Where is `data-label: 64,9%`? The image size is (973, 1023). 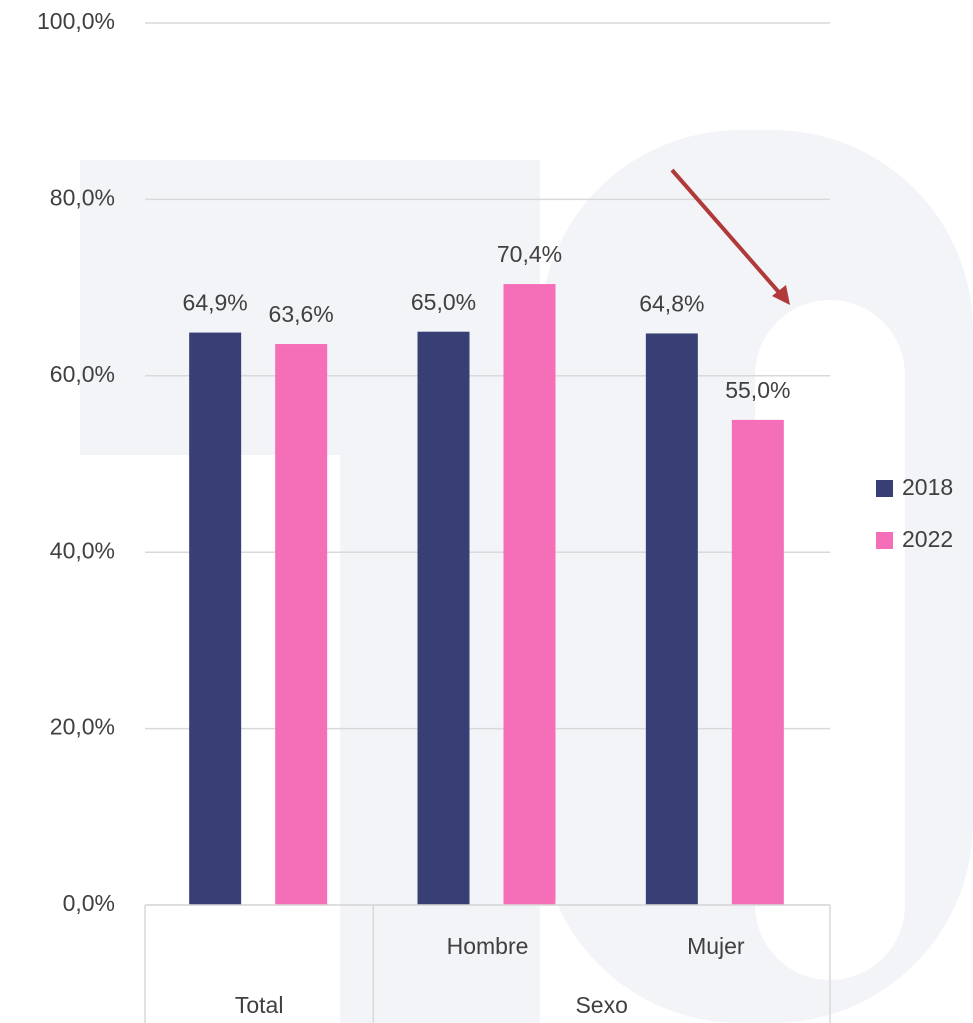 data-label: 64,9% is located at coordinates (215, 303).